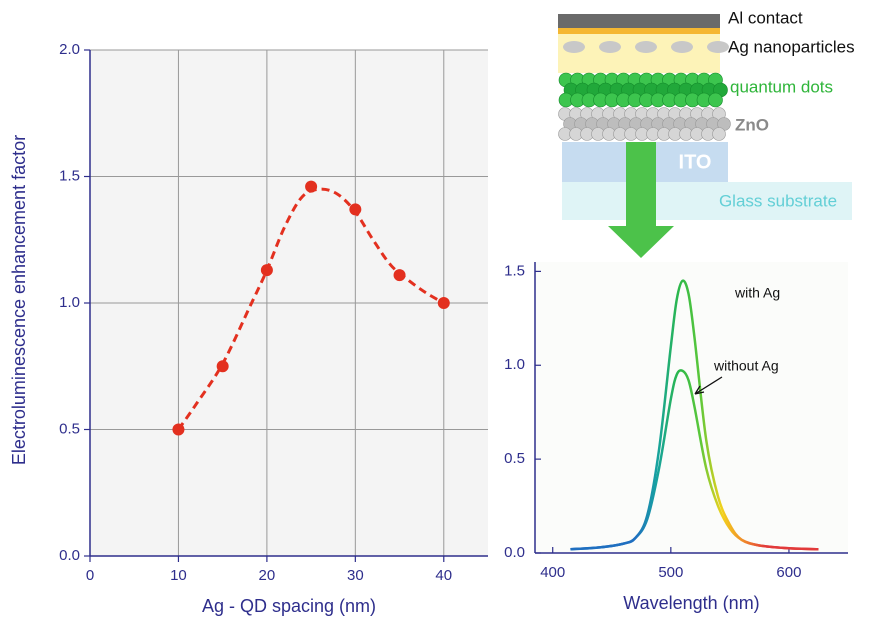  Describe the element at coordinates (670, 572) in the screenshot. I see `x-tick-label: 500` at that location.